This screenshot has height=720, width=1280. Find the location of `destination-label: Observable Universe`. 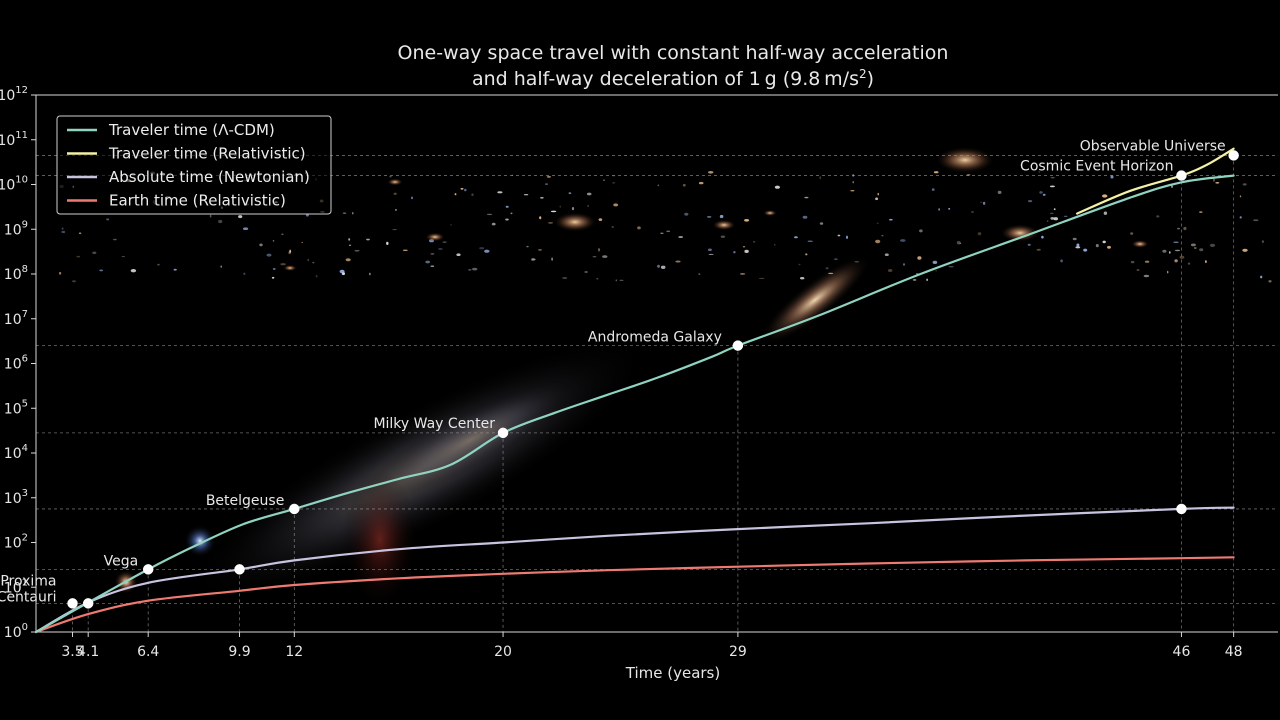

destination-label: Observable Universe is located at coordinates (1153, 146).